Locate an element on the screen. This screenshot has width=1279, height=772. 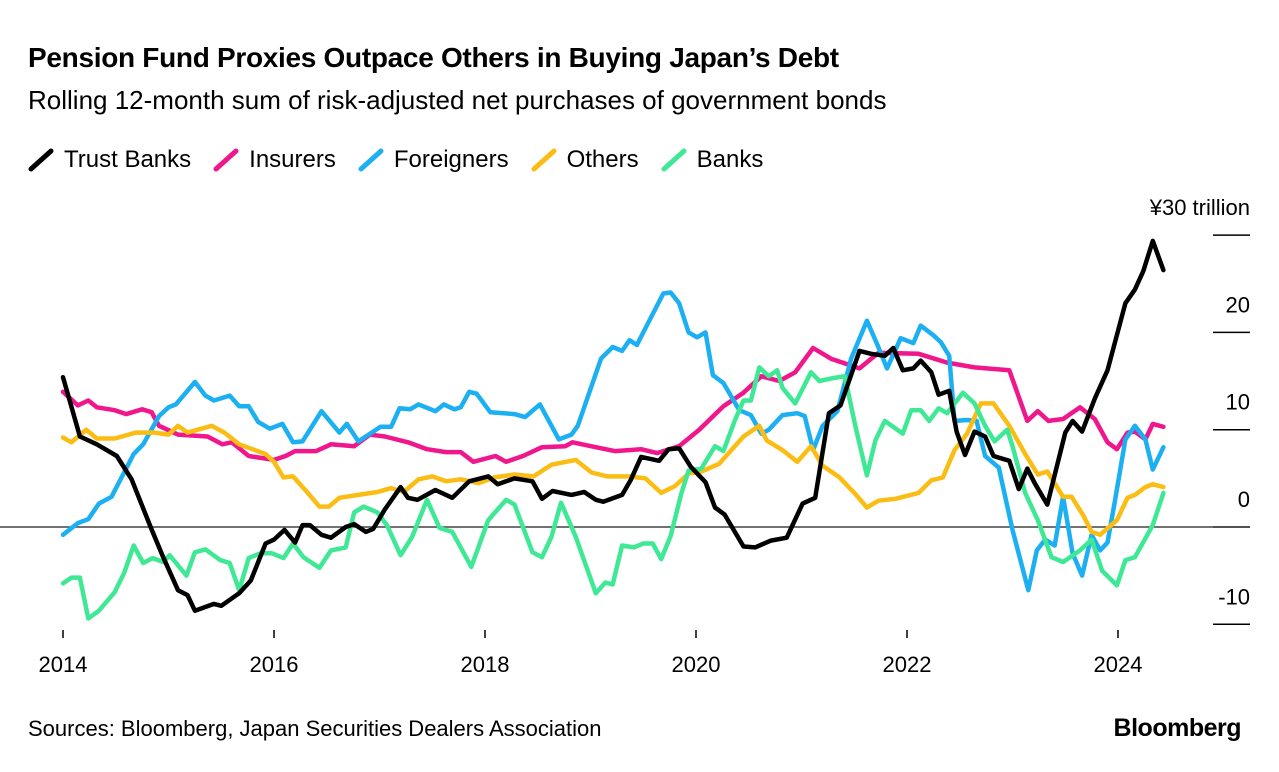
y-tick-label: 10 is located at coordinates (1238, 402).